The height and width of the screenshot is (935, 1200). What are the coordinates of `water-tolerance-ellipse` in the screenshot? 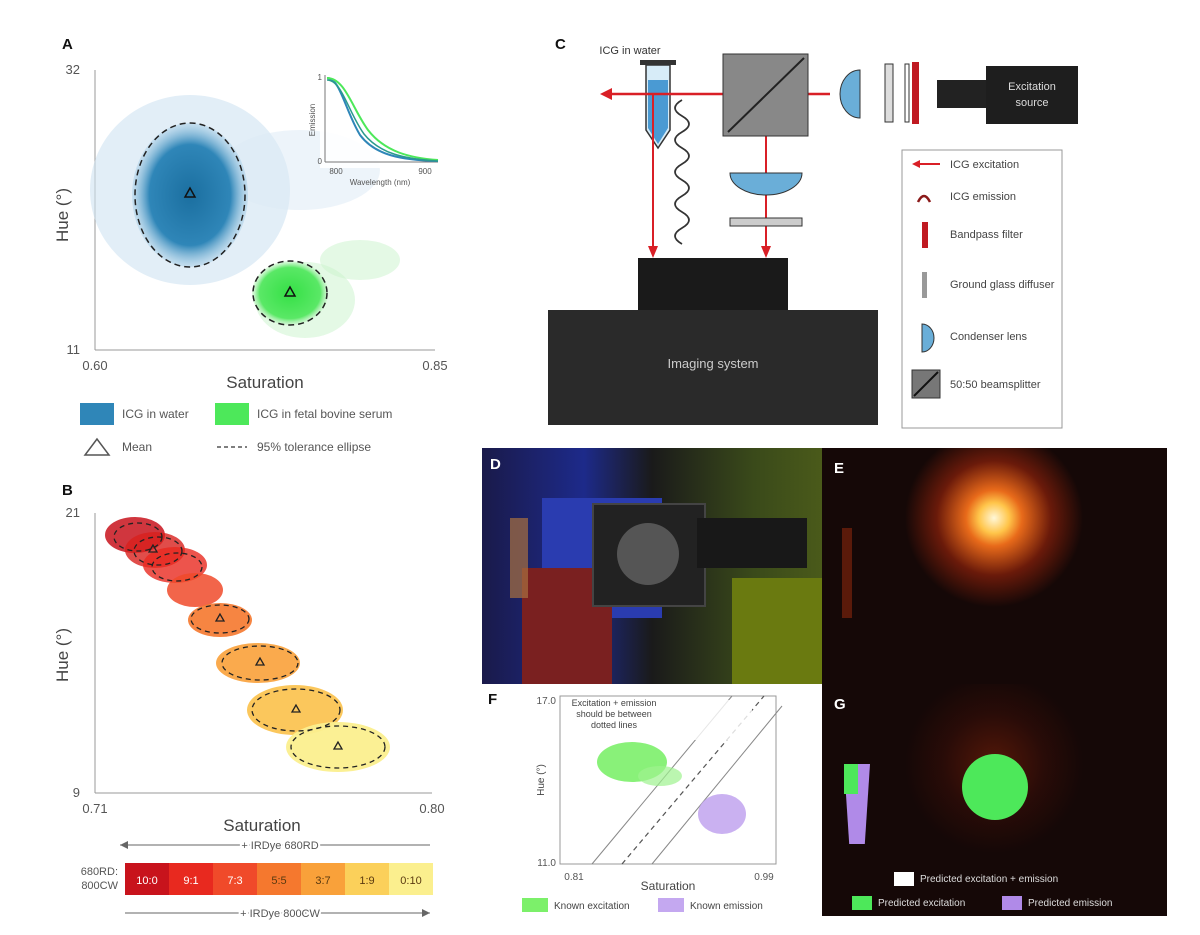 It's located at (190, 195).